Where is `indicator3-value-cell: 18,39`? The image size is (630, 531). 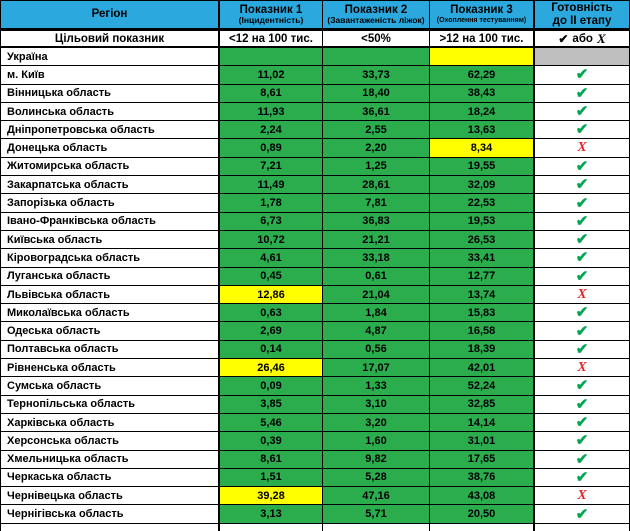 indicator3-value-cell: 18,39 is located at coordinates (482, 350).